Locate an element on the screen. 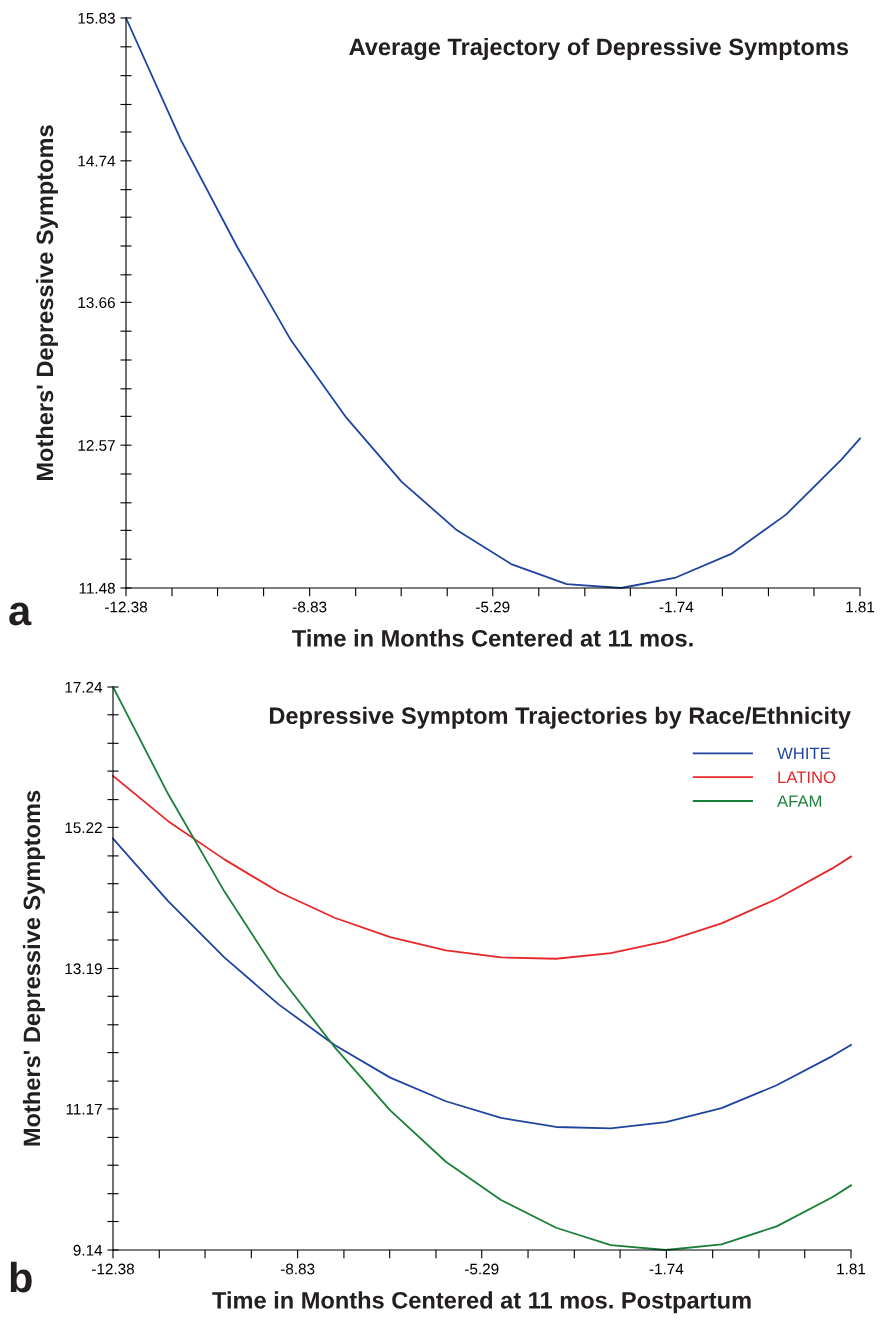 This screenshot has height=1331, width=894. y-tick-label: 9.14 is located at coordinates (88, 1250).